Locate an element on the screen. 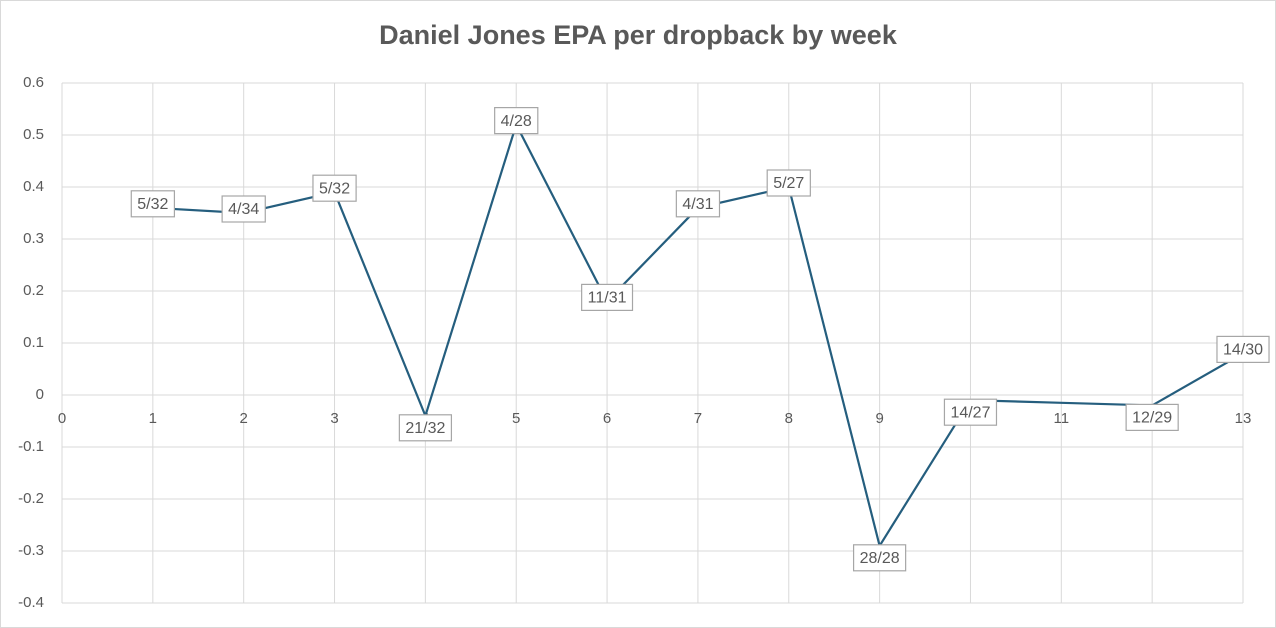 The height and width of the screenshot is (628, 1276). data-label: 4/31 is located at coordinates (697, 204).